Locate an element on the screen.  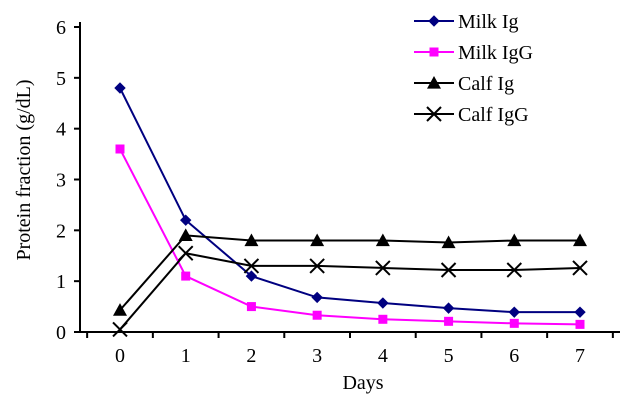
y-tick-label: 2 is located at coordinates (61, 231).